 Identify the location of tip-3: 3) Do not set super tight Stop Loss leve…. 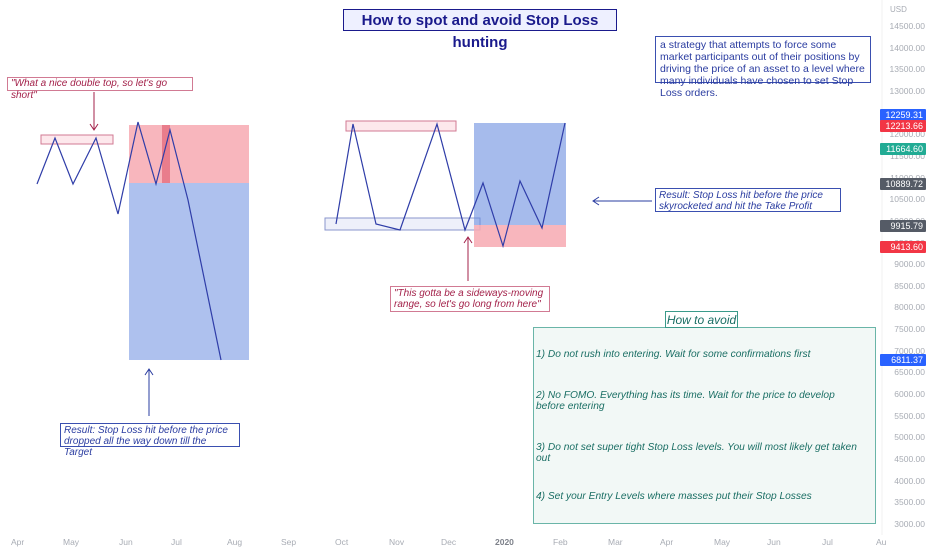
(696, 453).